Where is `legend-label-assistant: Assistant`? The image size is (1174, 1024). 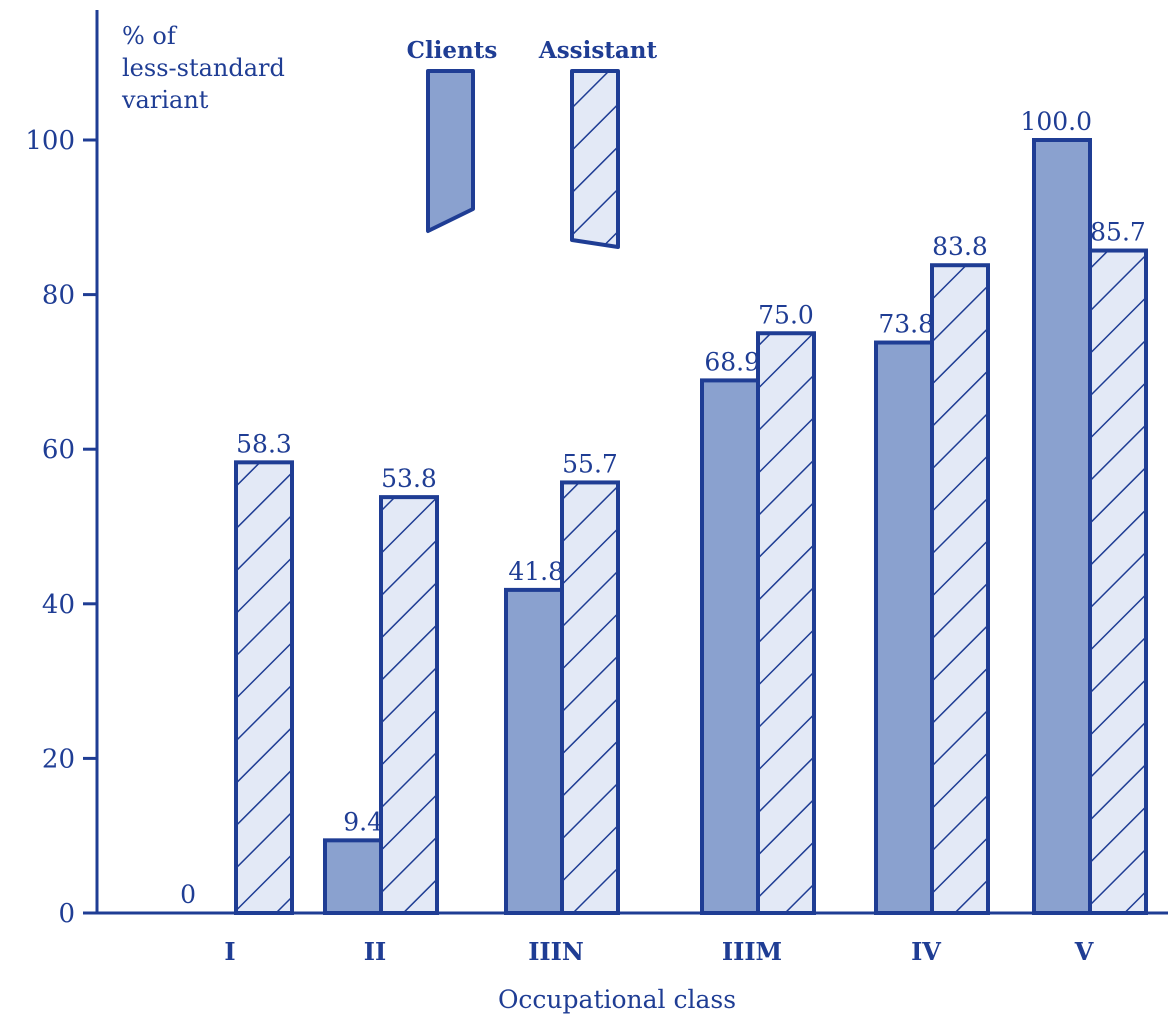
legend-label-assistant: Assistant is located at coordinates (598, 50).